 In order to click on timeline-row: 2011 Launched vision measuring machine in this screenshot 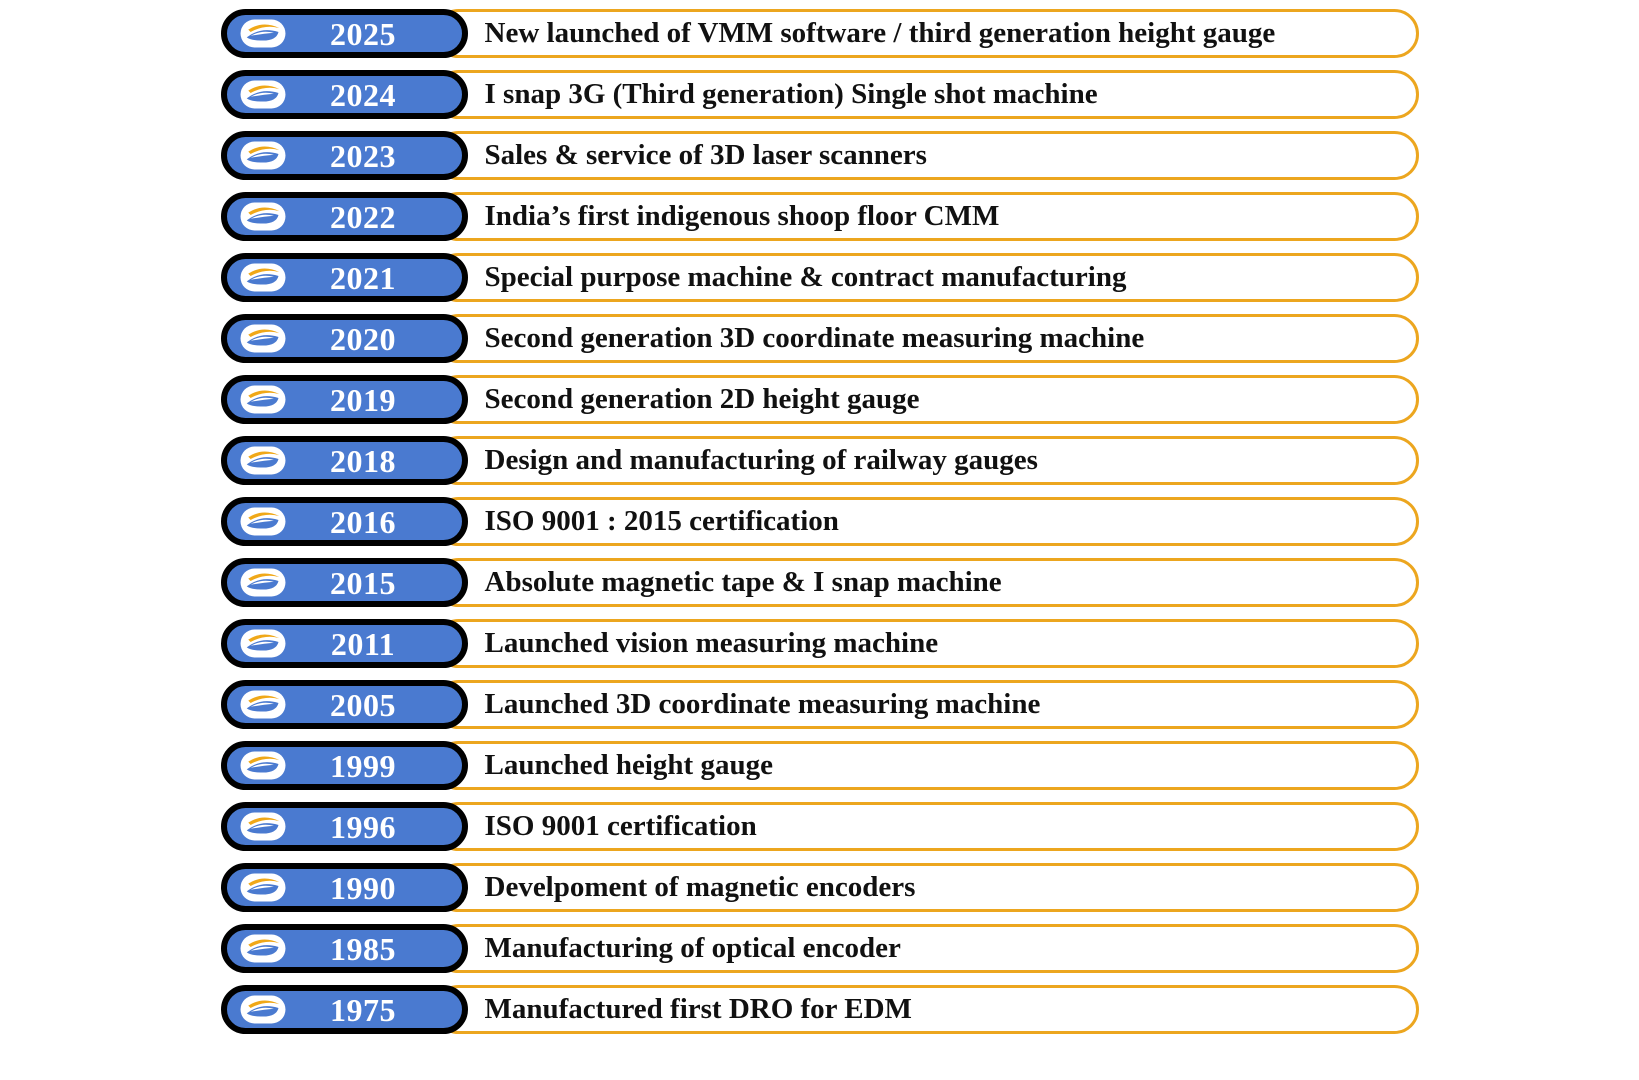, I will do `click(819, 643)`.